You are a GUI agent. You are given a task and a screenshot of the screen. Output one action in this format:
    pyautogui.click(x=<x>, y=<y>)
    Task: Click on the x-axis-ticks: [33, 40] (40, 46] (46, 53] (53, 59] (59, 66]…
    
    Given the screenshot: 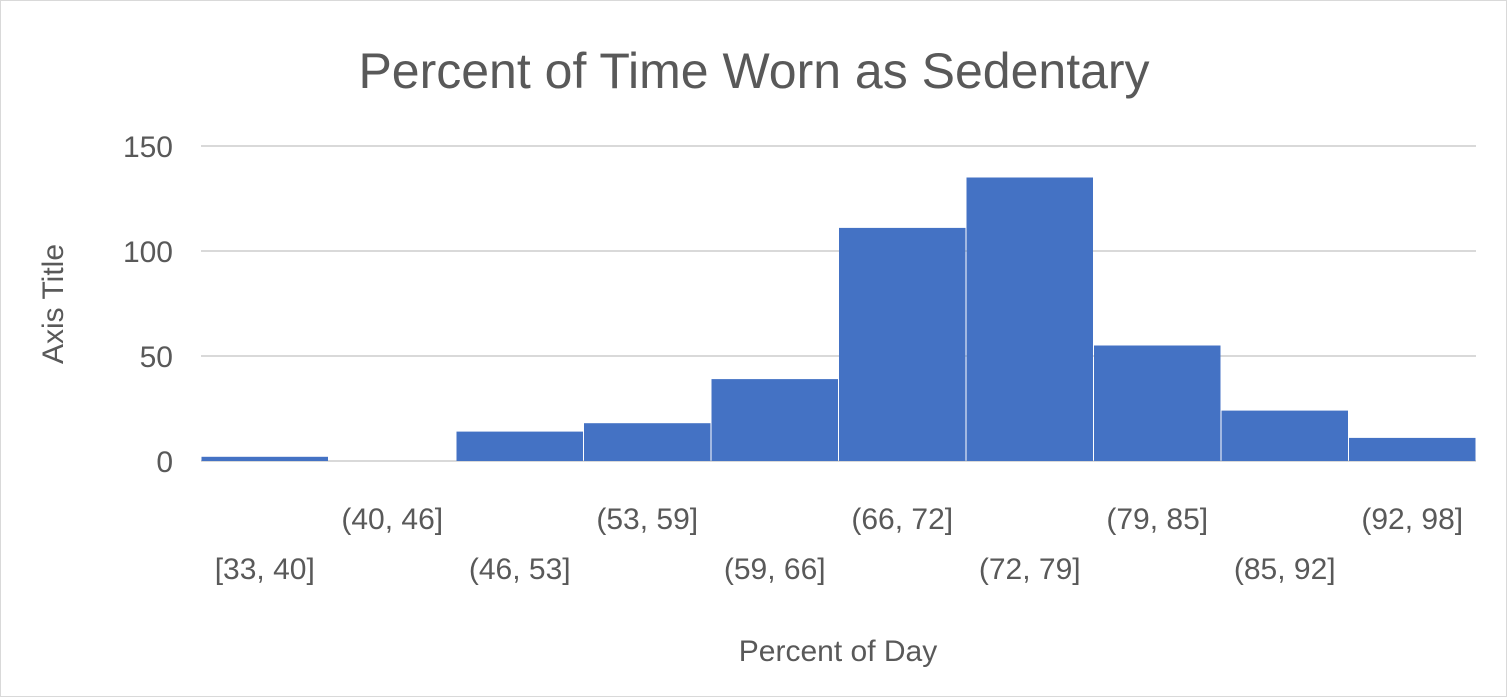 What is the action you would take?
    pyautogui.click(x=839, y=544)
    